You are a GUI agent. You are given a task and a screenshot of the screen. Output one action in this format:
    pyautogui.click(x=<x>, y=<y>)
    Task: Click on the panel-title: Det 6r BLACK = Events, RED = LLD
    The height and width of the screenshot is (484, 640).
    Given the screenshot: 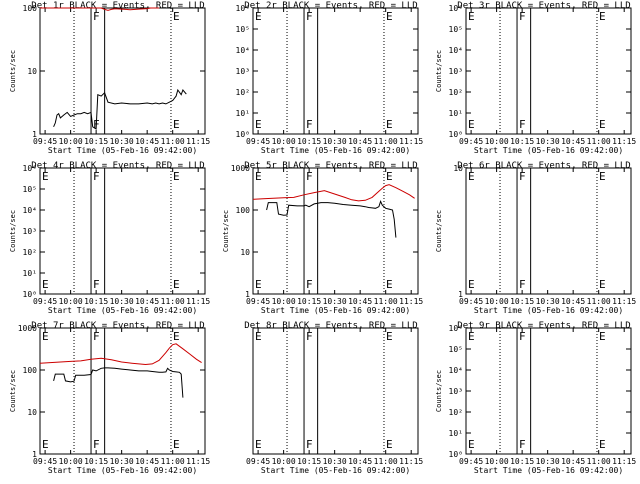 What is the action you would take?
    pyautogui.click(x=543, y=166)
    